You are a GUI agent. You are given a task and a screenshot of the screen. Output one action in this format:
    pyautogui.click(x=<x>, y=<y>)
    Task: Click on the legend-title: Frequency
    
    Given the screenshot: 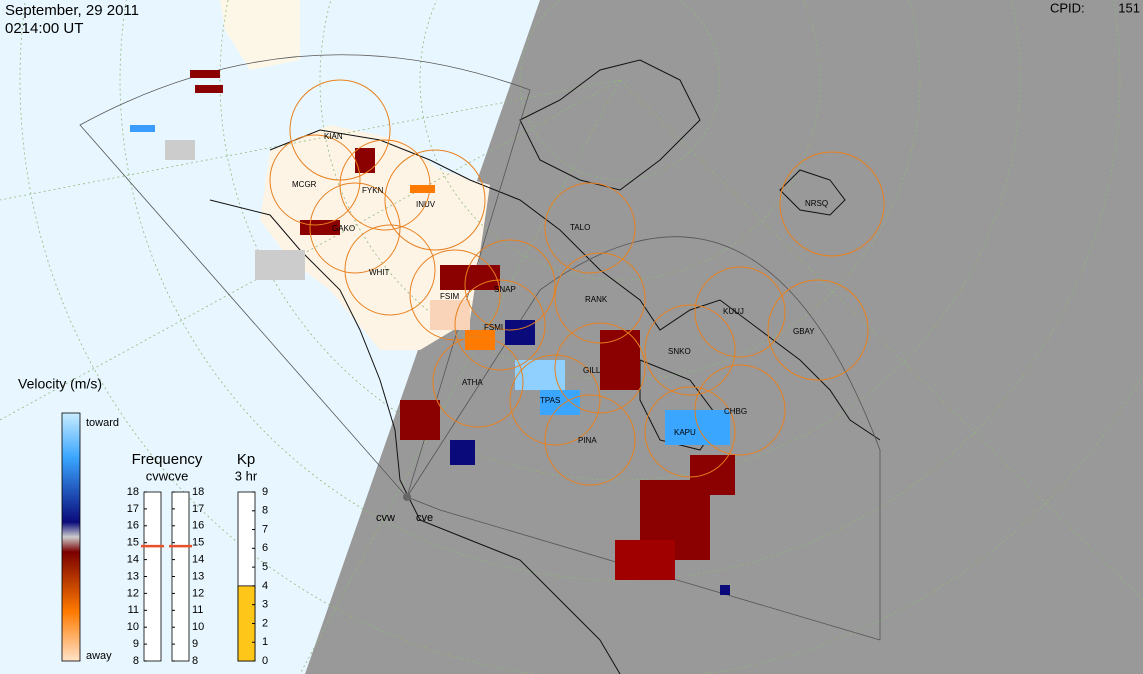 What is the action you would take?
    pyautogui.click(x=167, y=459)
    